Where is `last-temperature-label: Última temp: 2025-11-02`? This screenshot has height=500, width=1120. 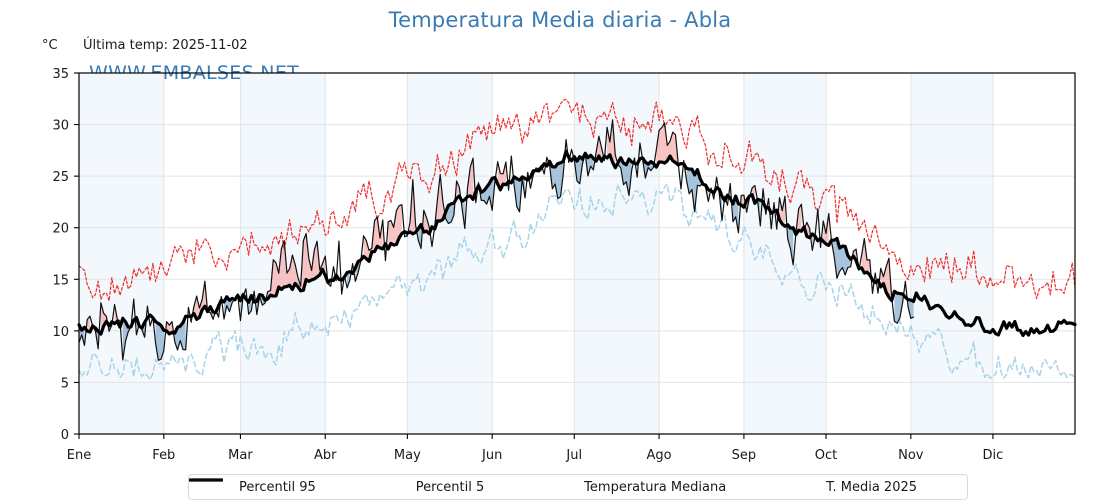
last-temperature-label: Última temp: 2025-11-02 is located at coordinates (165, 45).